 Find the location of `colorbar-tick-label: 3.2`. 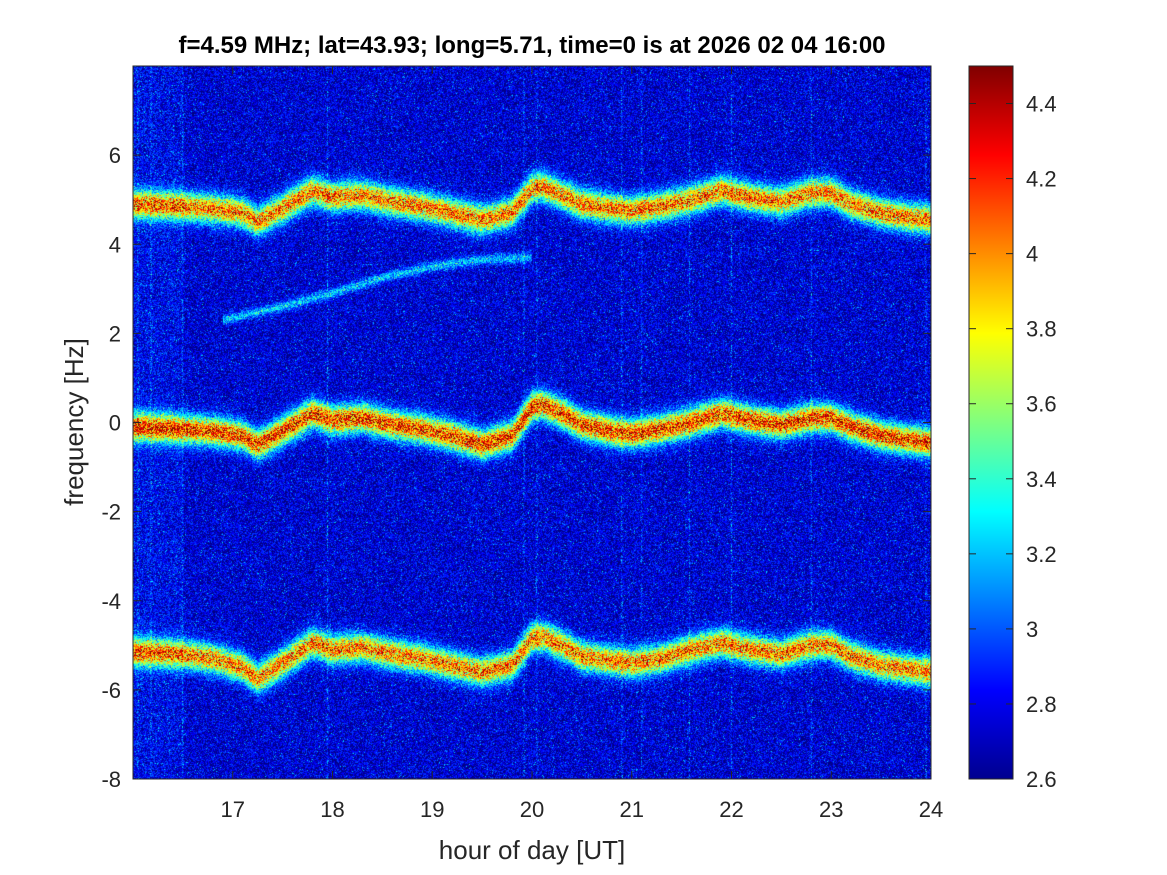

colorbar-tick-label: 3.2 is located at coordinates (1041, 554).